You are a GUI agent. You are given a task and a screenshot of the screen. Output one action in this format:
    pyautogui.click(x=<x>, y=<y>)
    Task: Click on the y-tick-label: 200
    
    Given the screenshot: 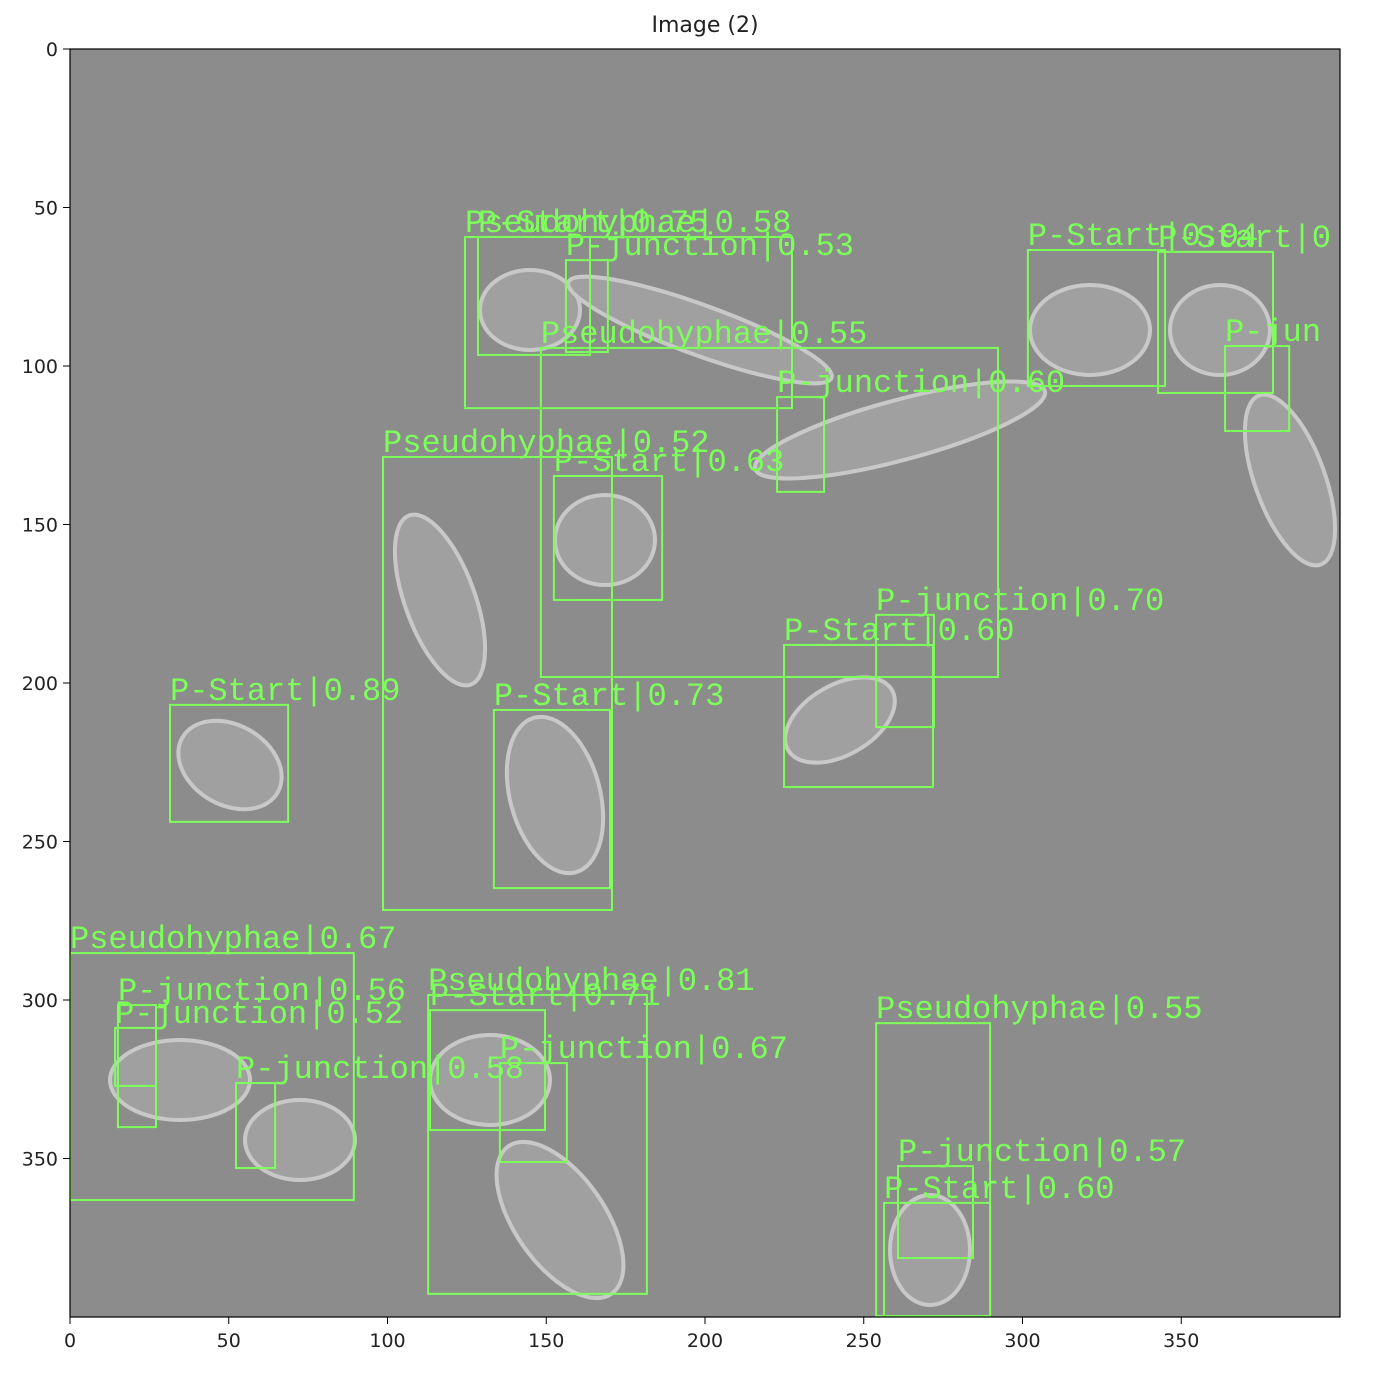 What is the action you would take?
    pyautogui.click(x=40, y=684)
    